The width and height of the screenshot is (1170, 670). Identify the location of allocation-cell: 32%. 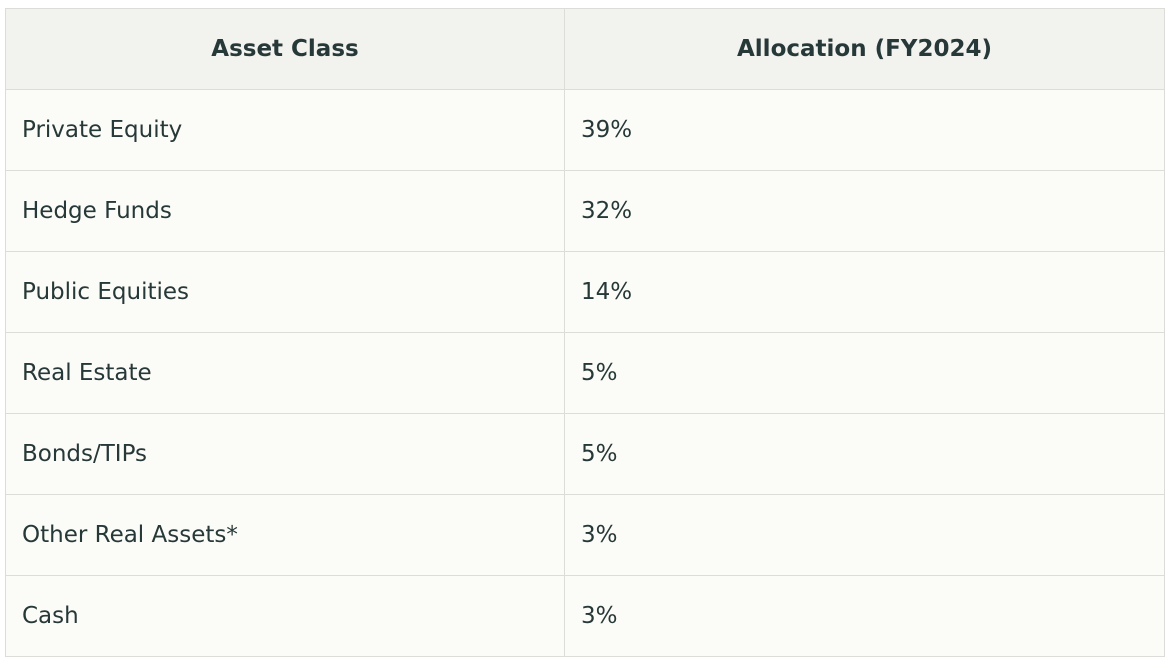
(864, 211).